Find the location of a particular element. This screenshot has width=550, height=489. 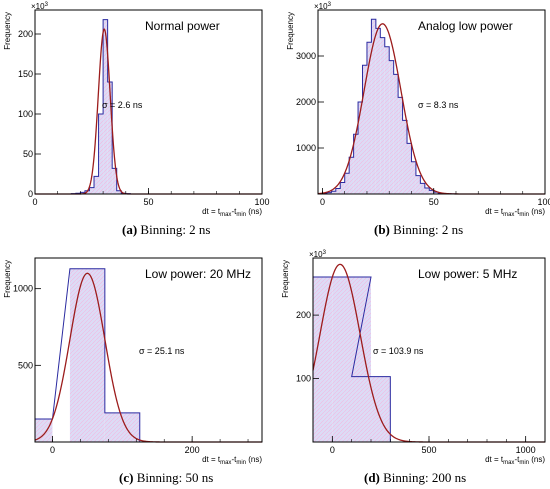

x-tick-label: 500 is located at coordinates (428, 450).